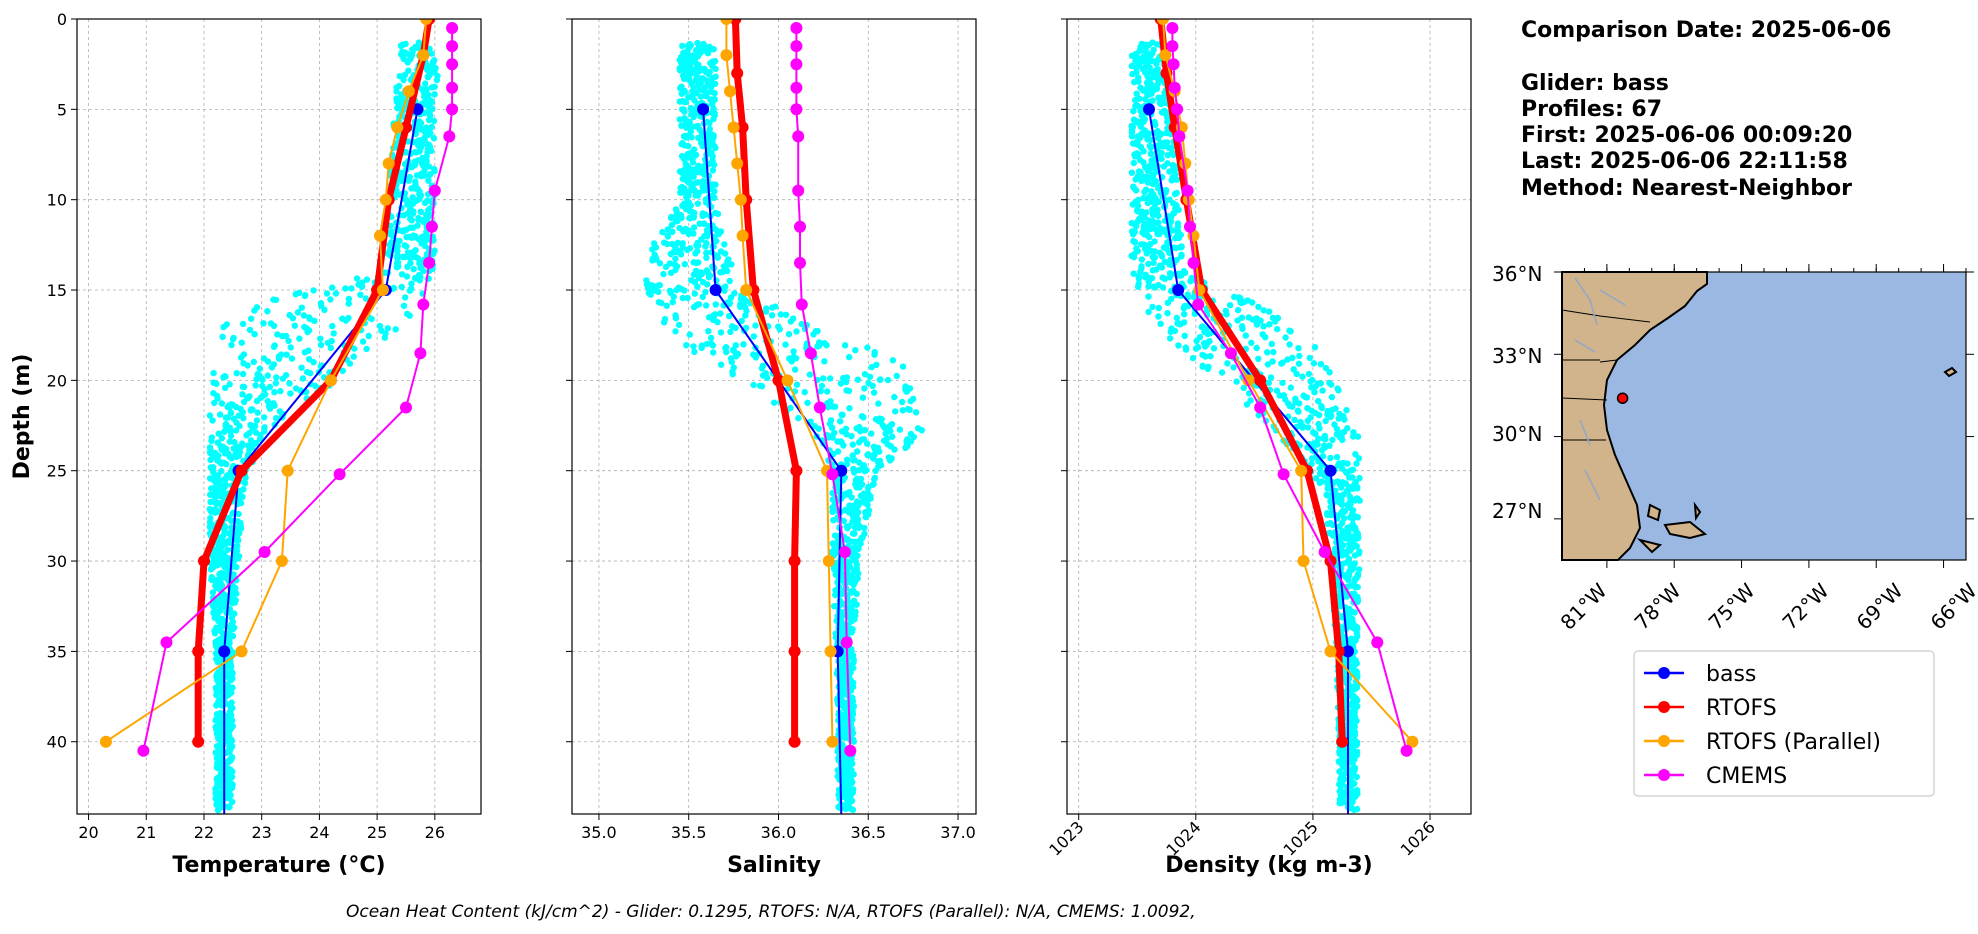 The image size is (1978, 934). What do you see at coordinates (1746, 776) in the screenshot?
I see `legend-label-cmems: CMEMS` at bounding box center [1746, 776].